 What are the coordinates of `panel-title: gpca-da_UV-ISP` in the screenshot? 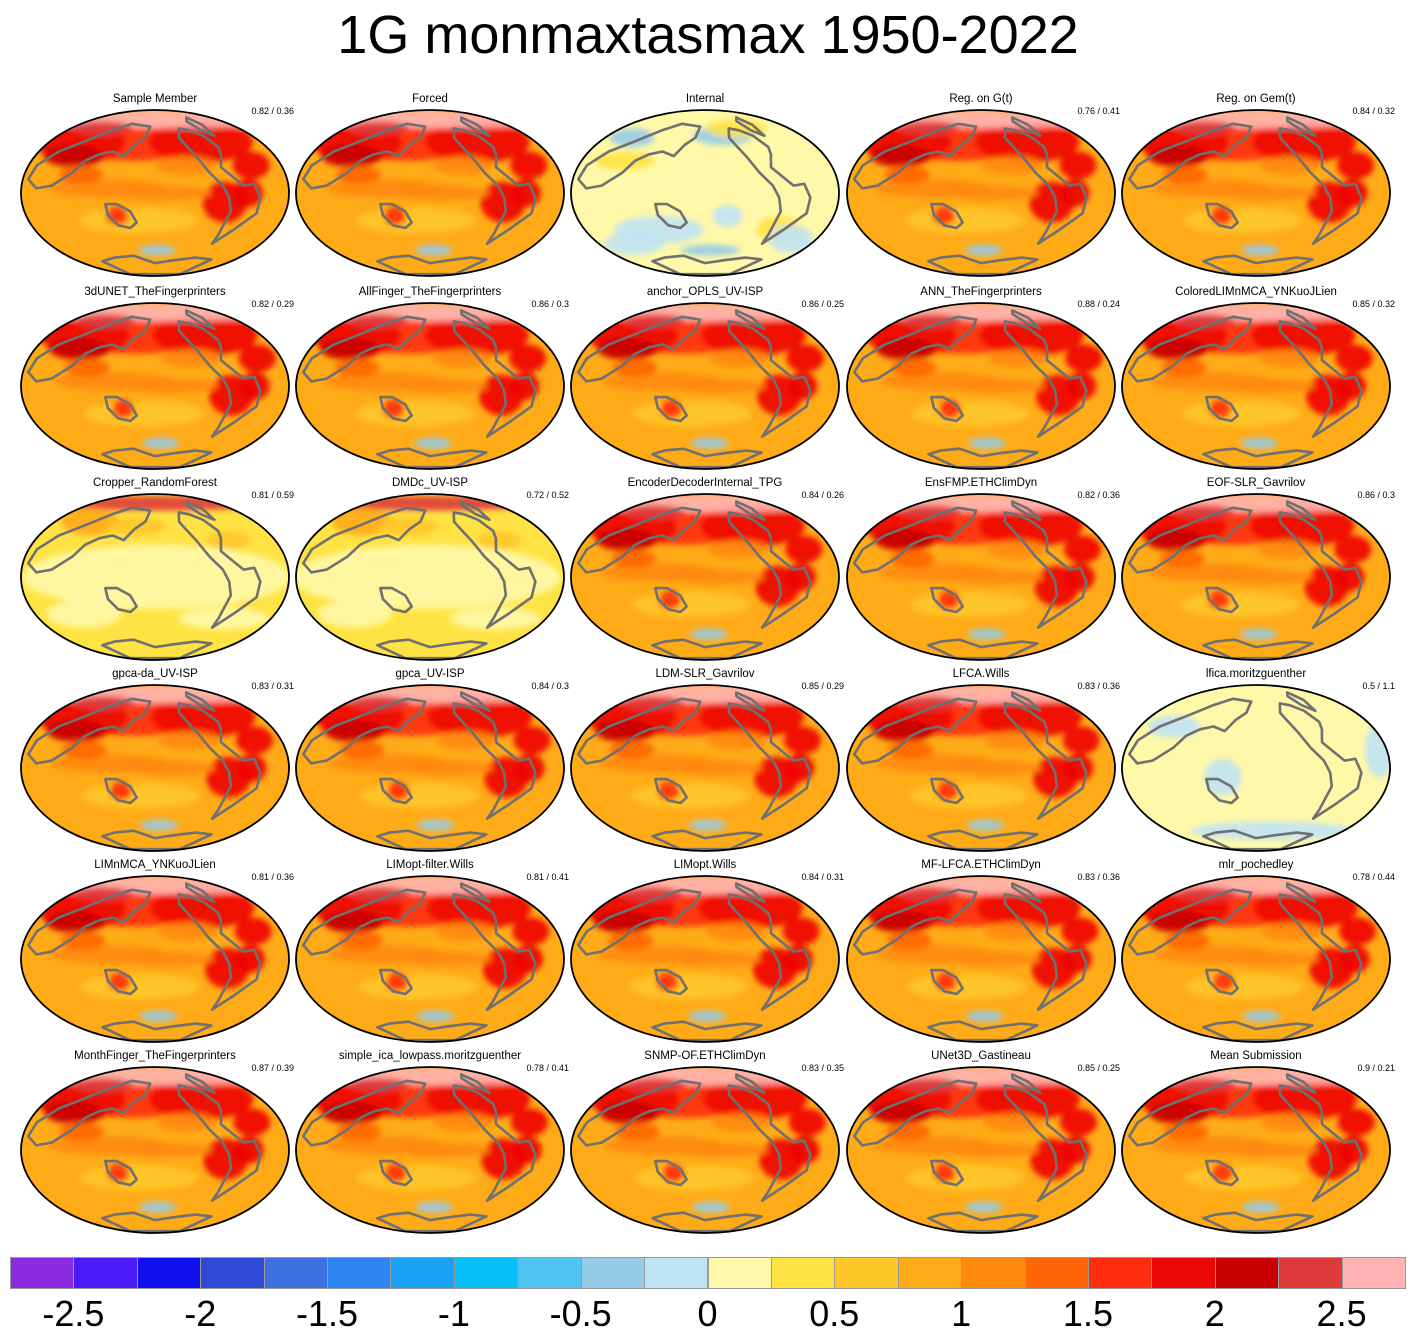 It's located at (155, 674).